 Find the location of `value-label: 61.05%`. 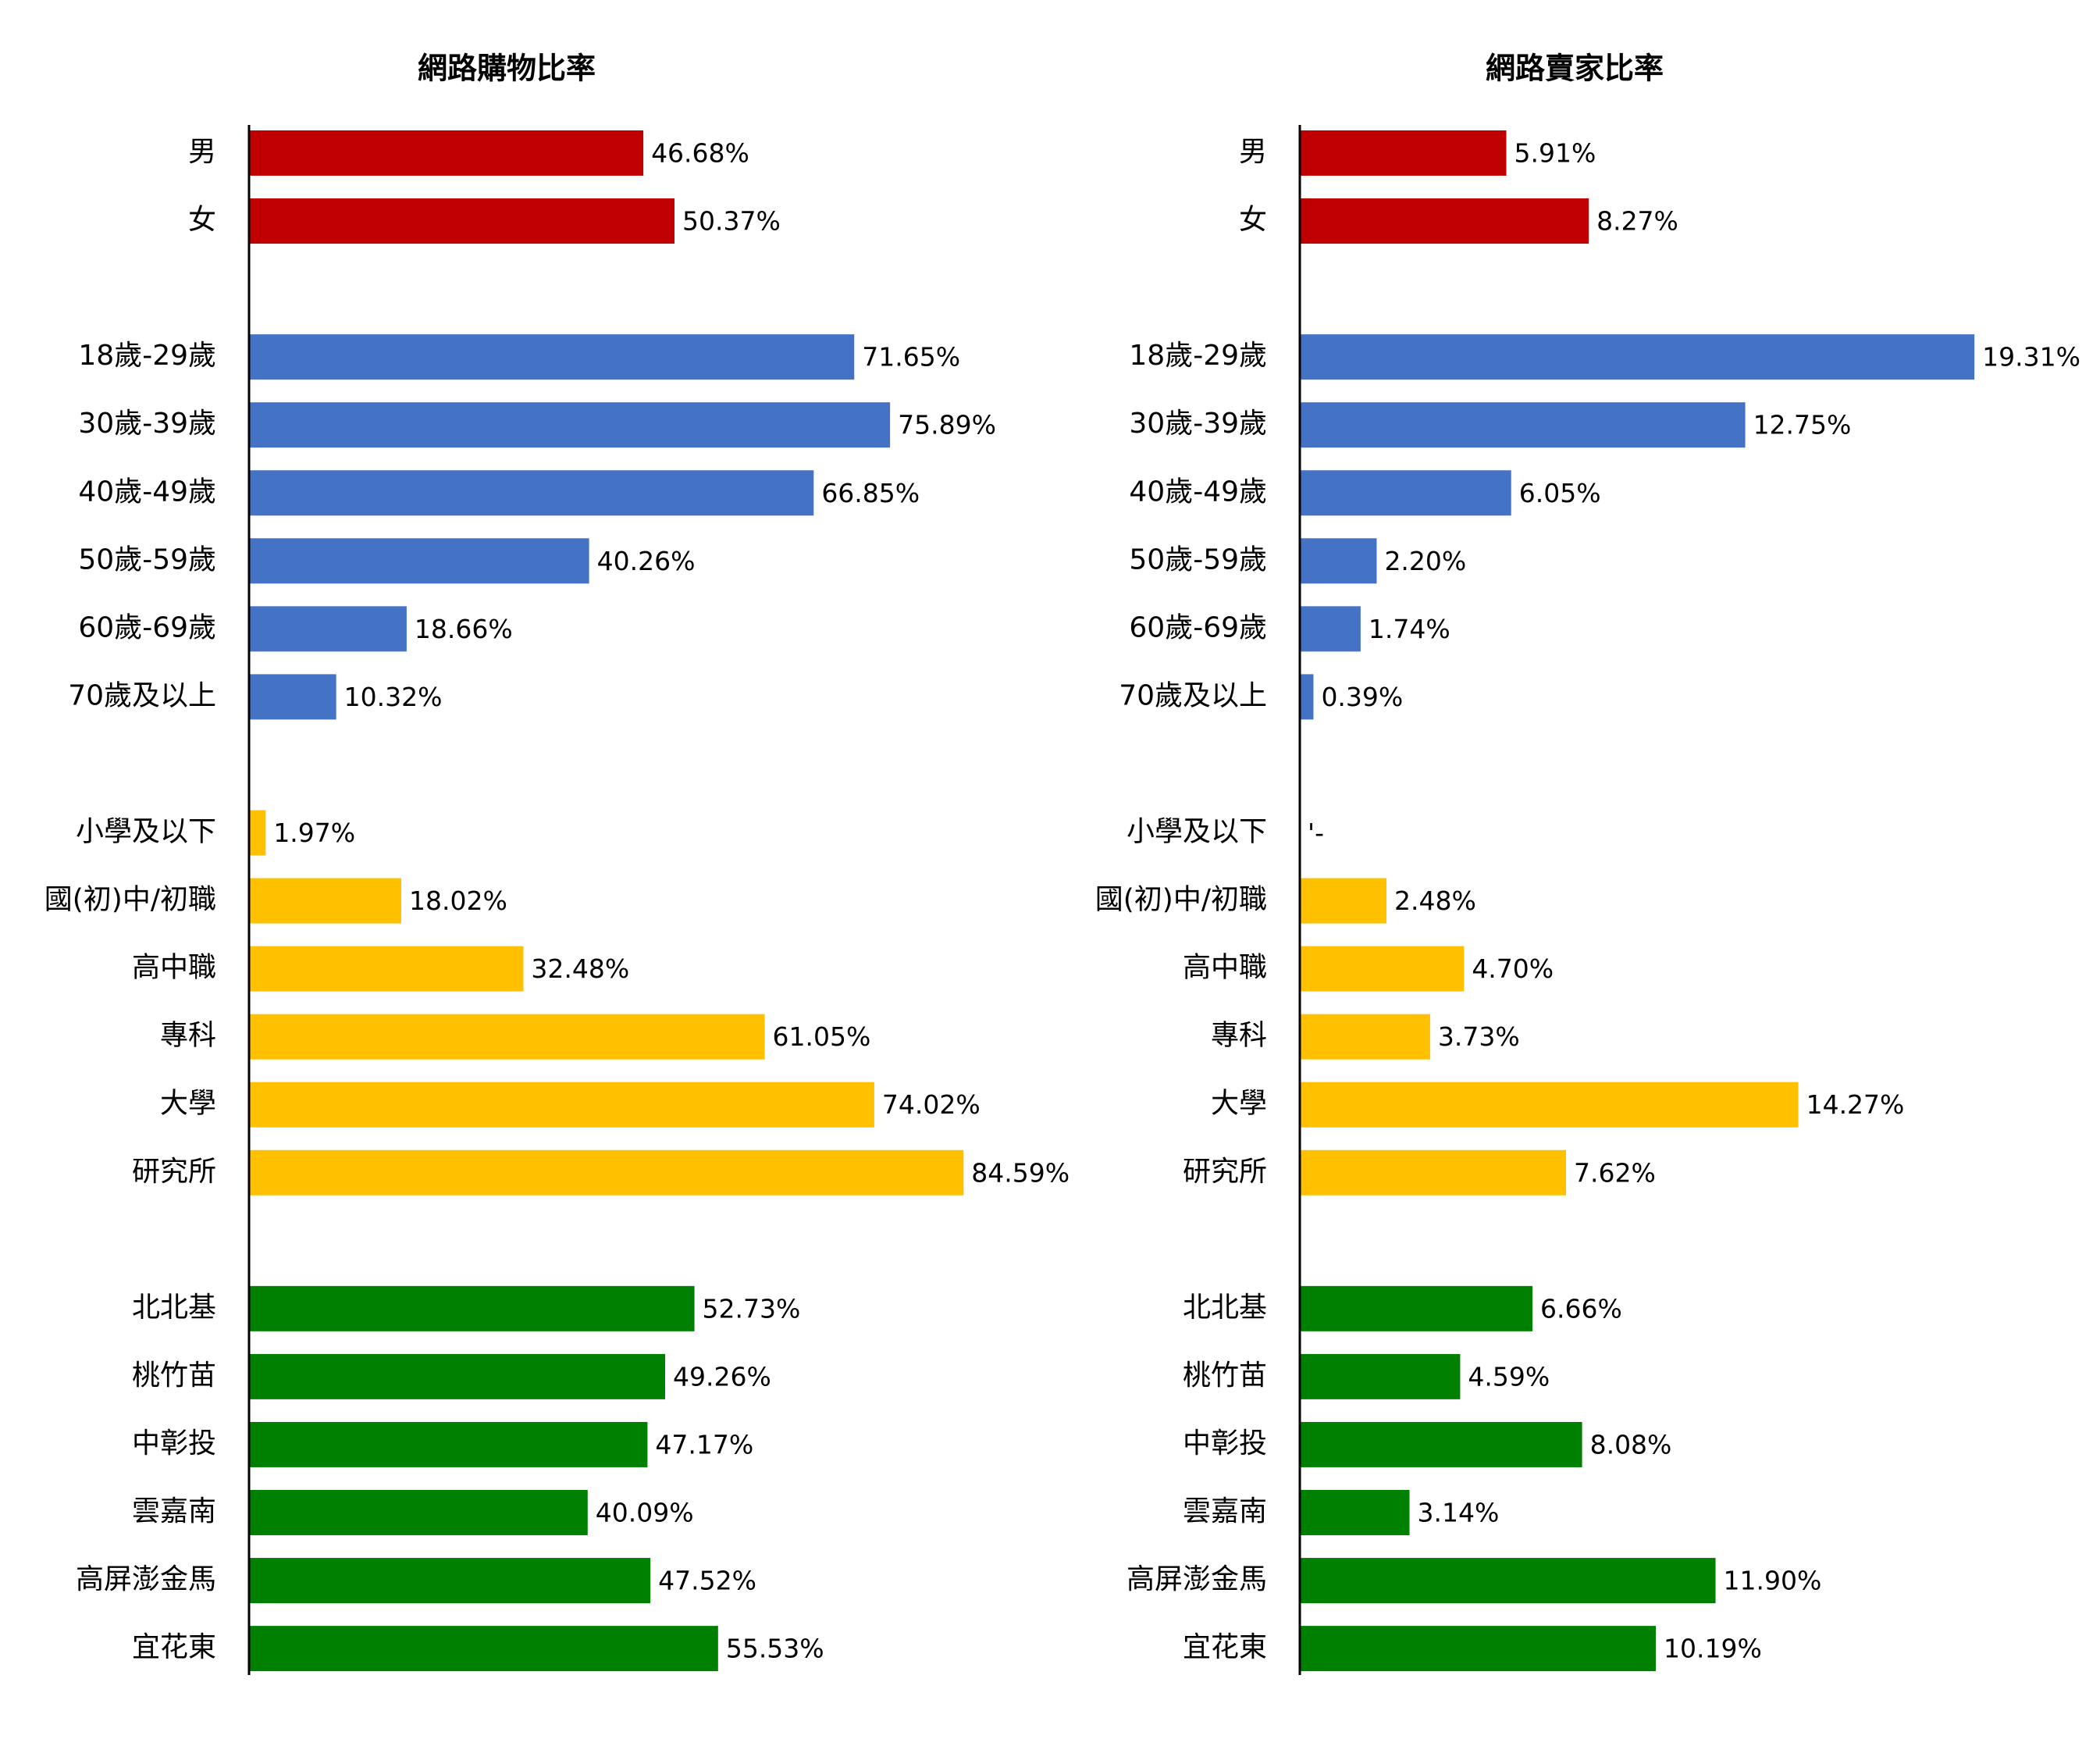

value-label: 61.05% is located at coordinates (822, 1036).